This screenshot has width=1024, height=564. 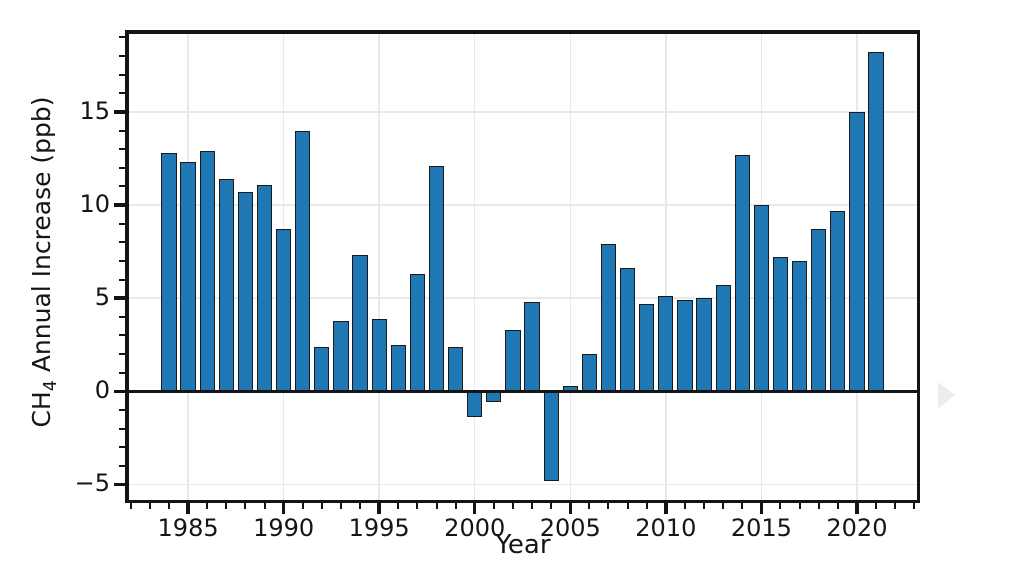 What do you see at coordinates (704, 345) in the screenshot?
I see `bar-2012` at bounding box center [704, 345].